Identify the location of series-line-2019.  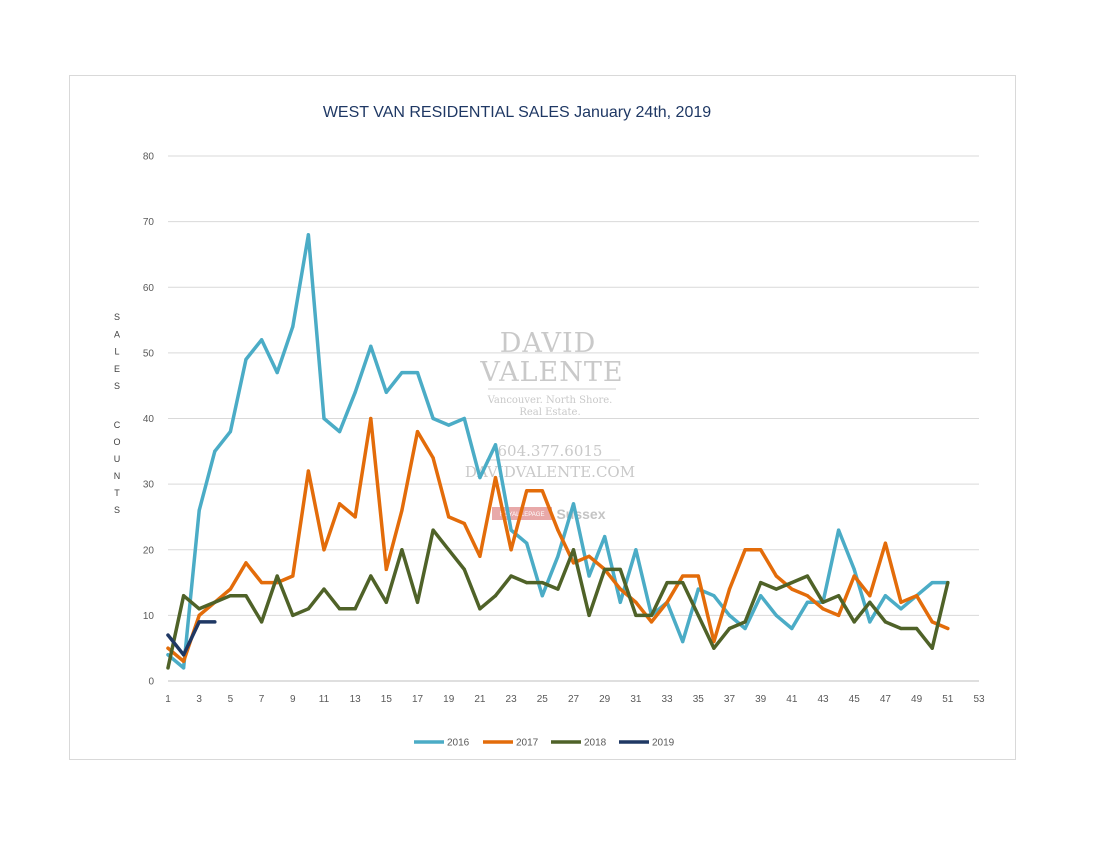
(191, 638).